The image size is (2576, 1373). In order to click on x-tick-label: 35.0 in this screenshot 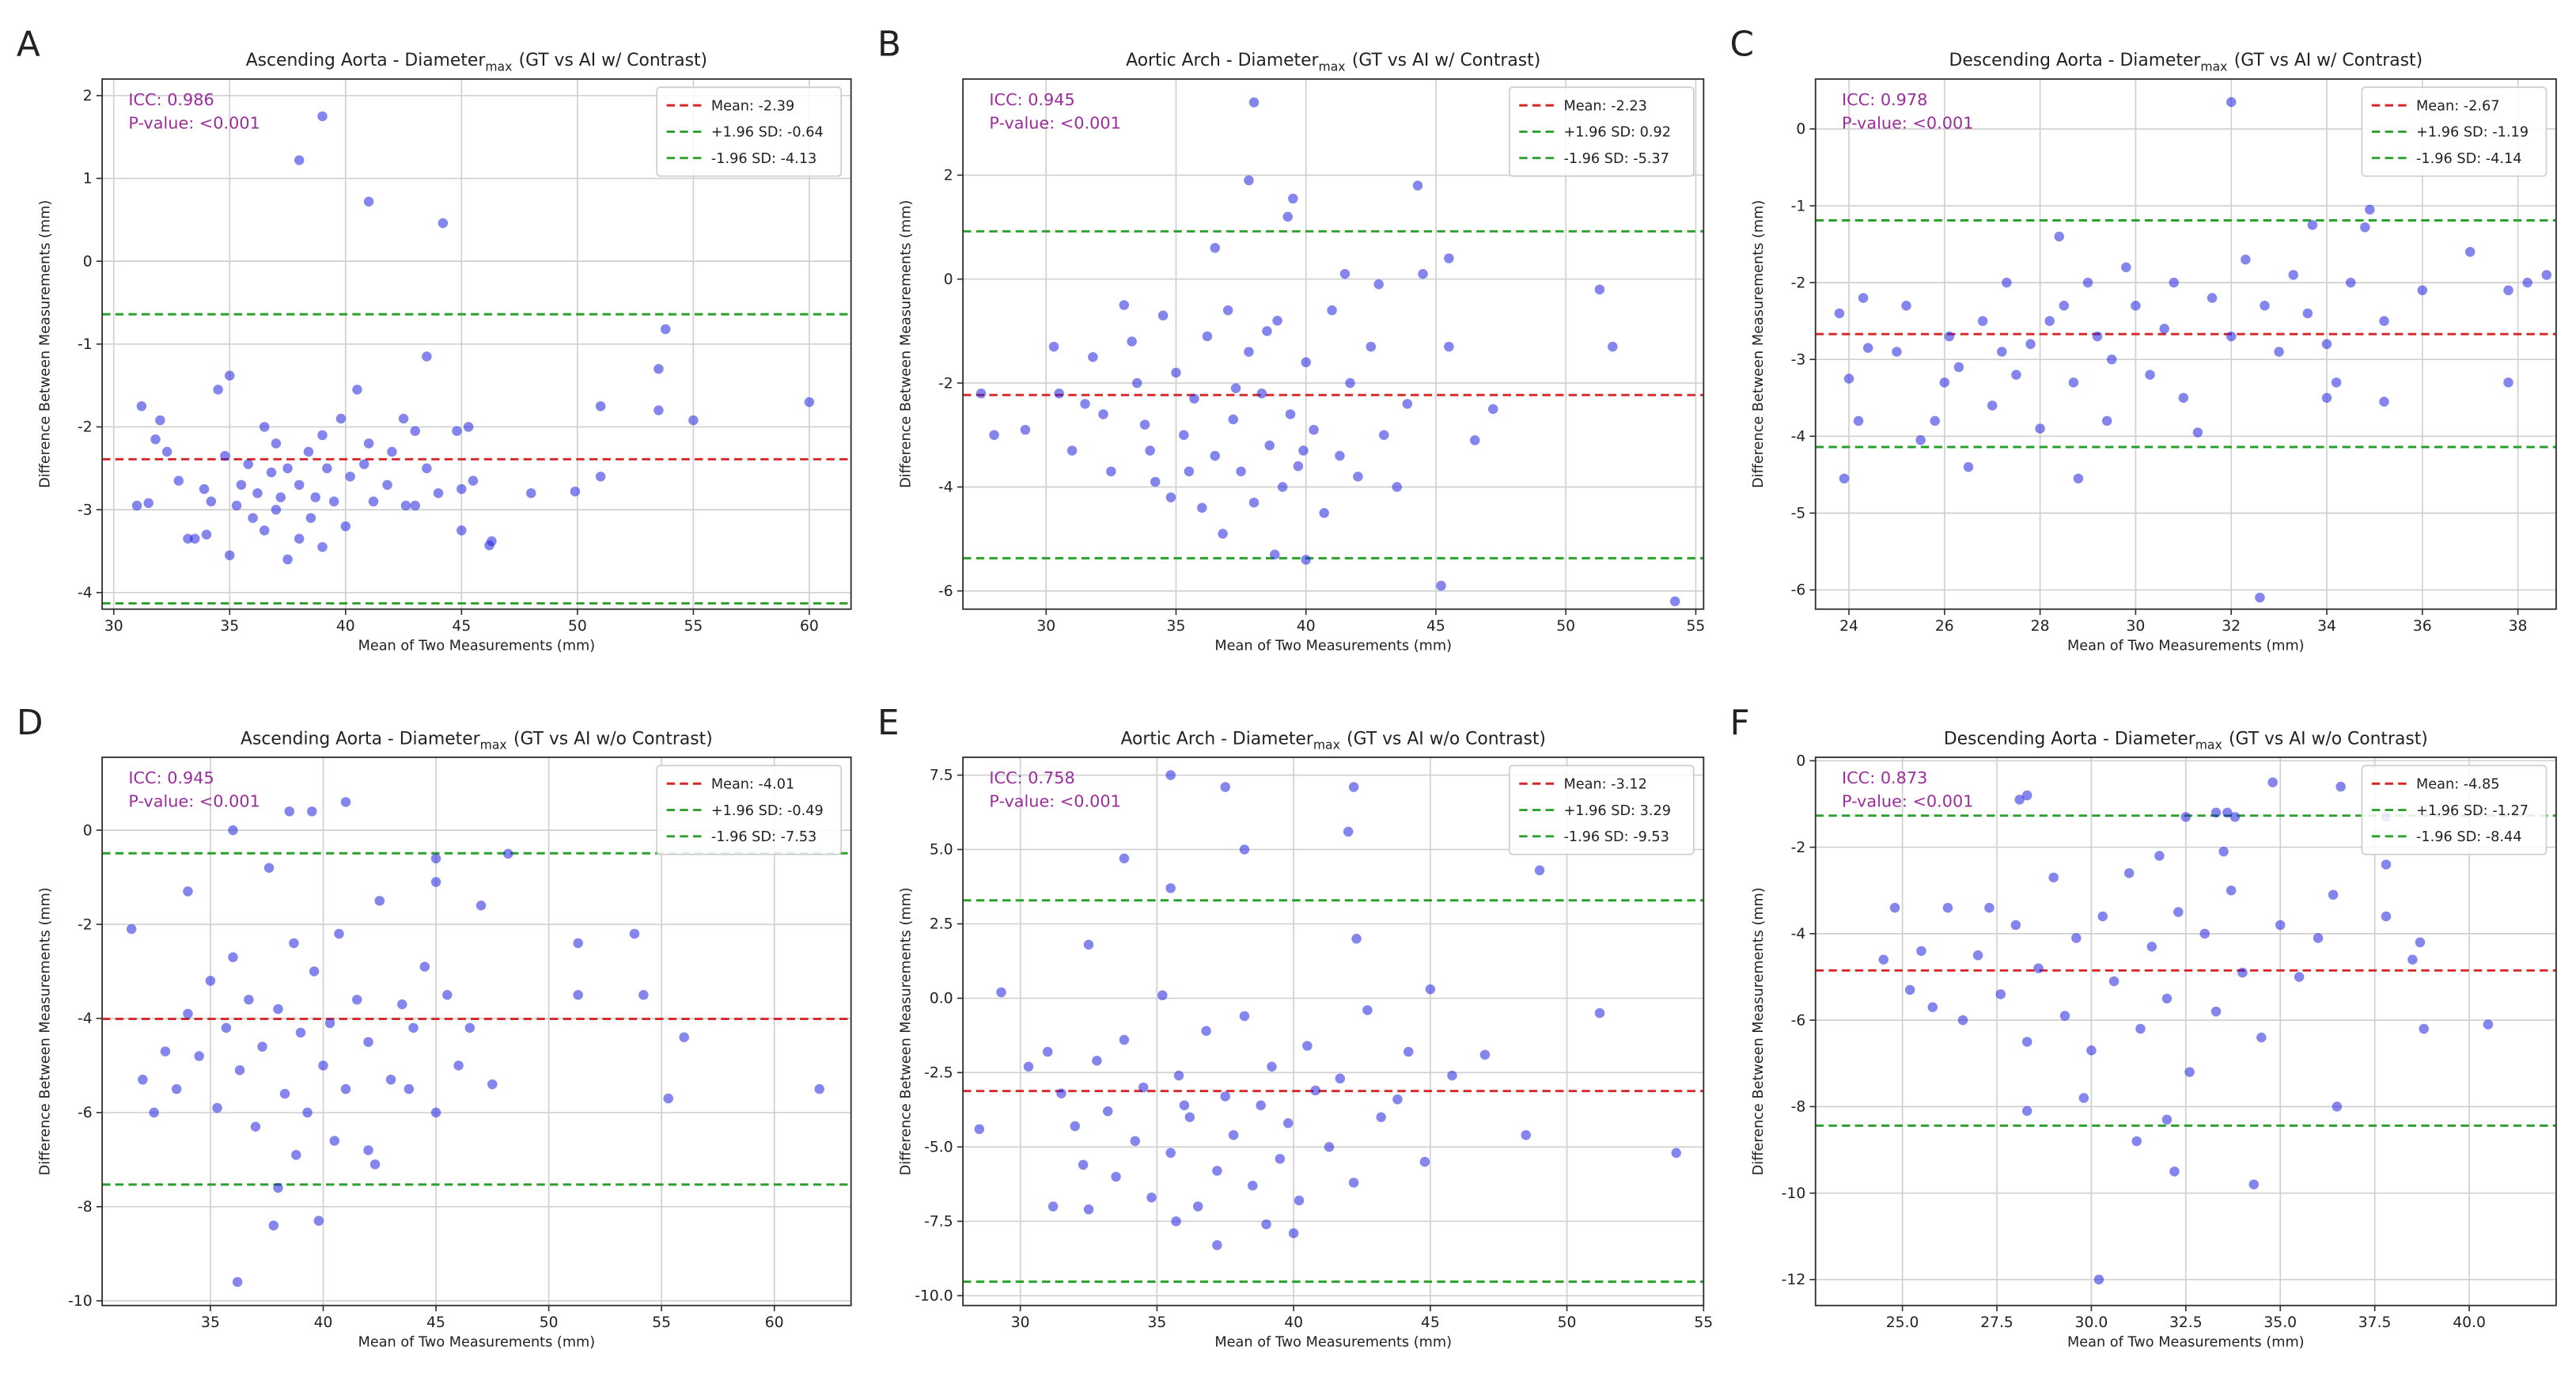, I will do `click(2280, 1322)`.